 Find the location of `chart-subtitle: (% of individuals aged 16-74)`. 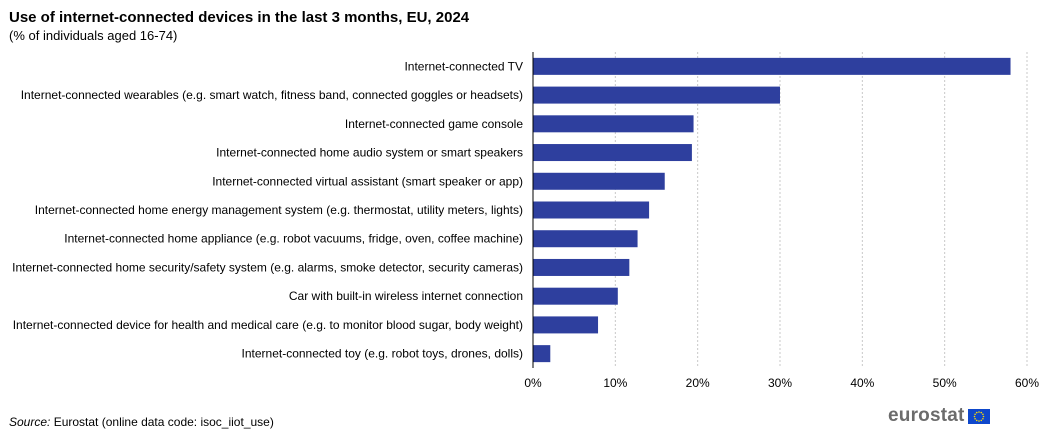

chart-subtitle: (% of individuals aged 16-74) is located at coordinates (93, 35).